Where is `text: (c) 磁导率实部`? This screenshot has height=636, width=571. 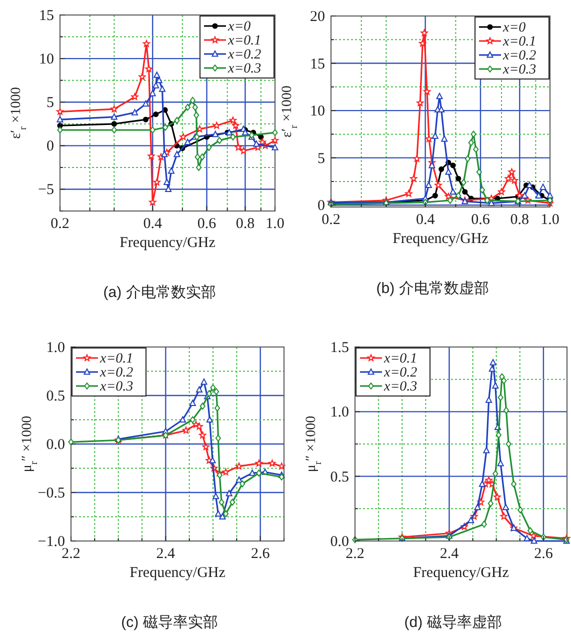 text: (c) 磁导率实部 is located at coordinates (169, 622).